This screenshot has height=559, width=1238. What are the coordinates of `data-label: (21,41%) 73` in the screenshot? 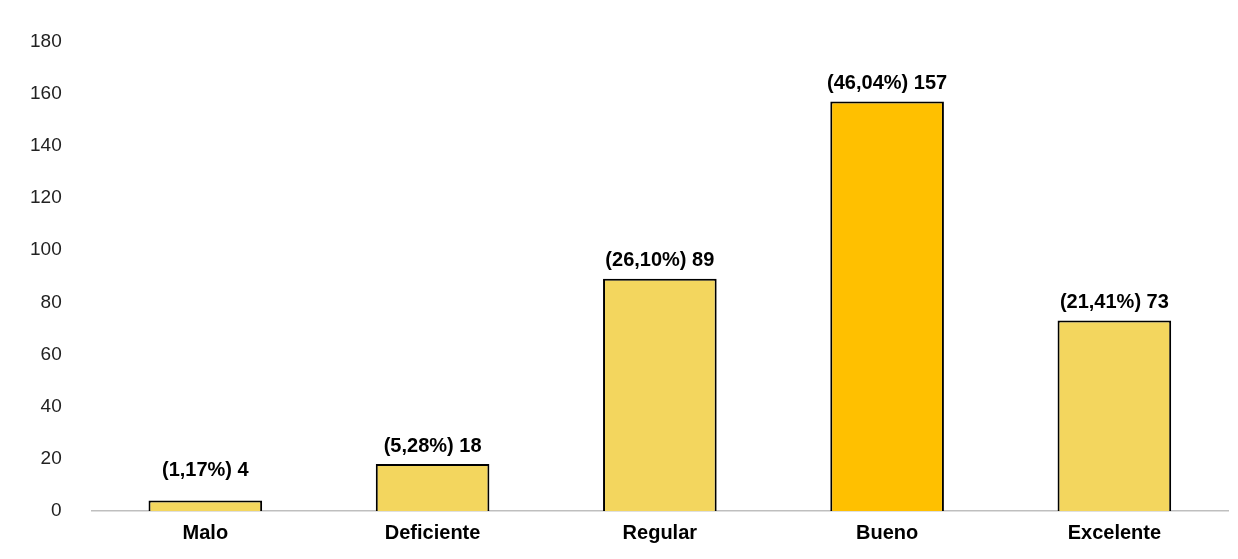 It's located at (1114, 301).